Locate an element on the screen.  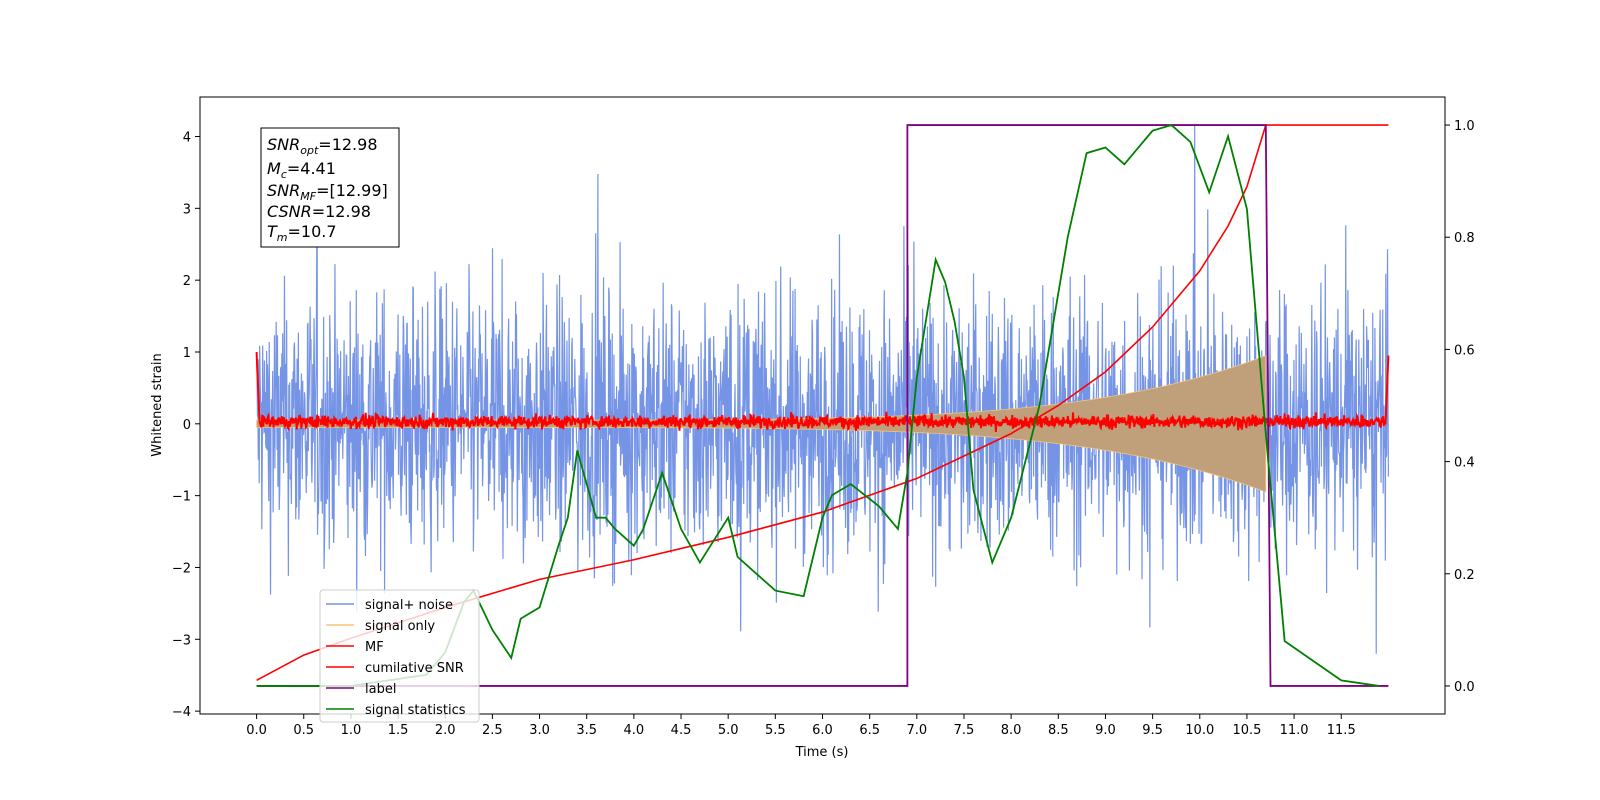
legend-label: label is located at coordinates (380, 689).